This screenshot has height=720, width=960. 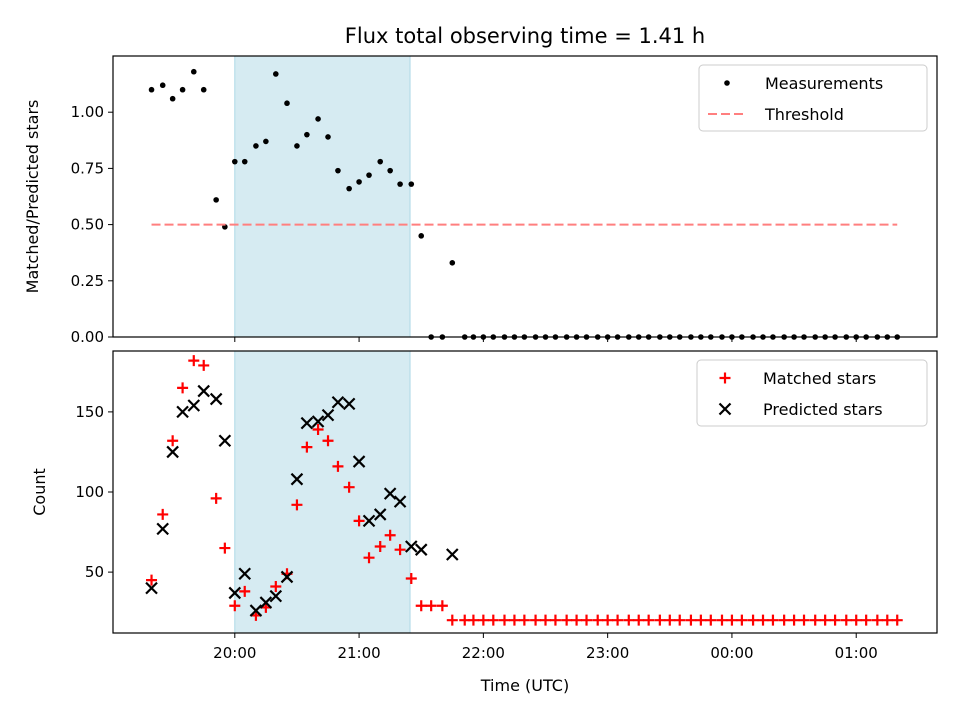 I want to click on chart-title: Flux total observing time = 1.41 h, so click(x=525, y=36).